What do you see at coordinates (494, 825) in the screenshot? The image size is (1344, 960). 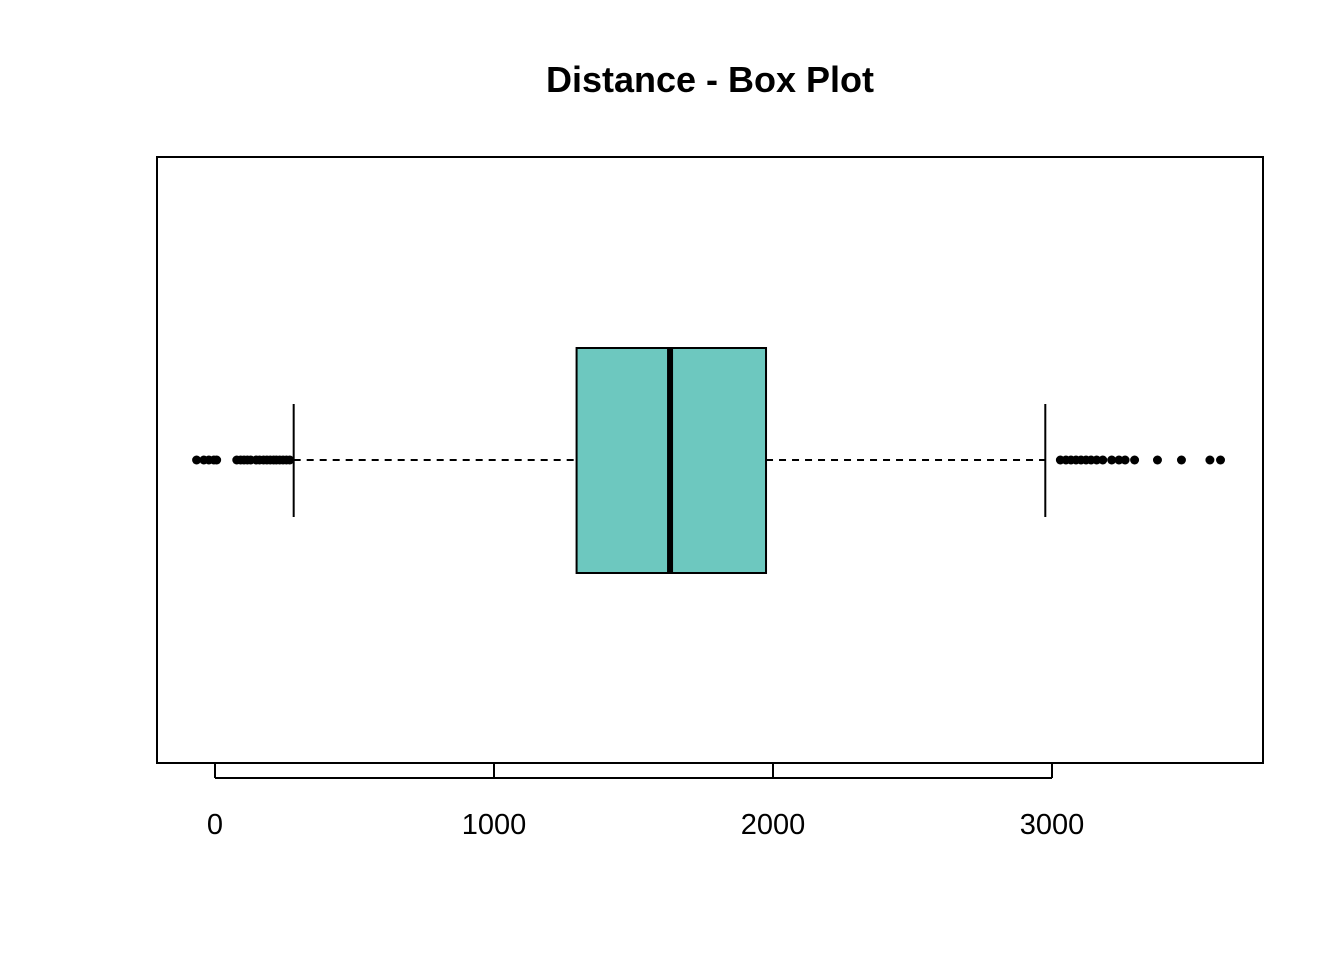 I see `x-tick-label: 1000` at bounding box center [494, 825].